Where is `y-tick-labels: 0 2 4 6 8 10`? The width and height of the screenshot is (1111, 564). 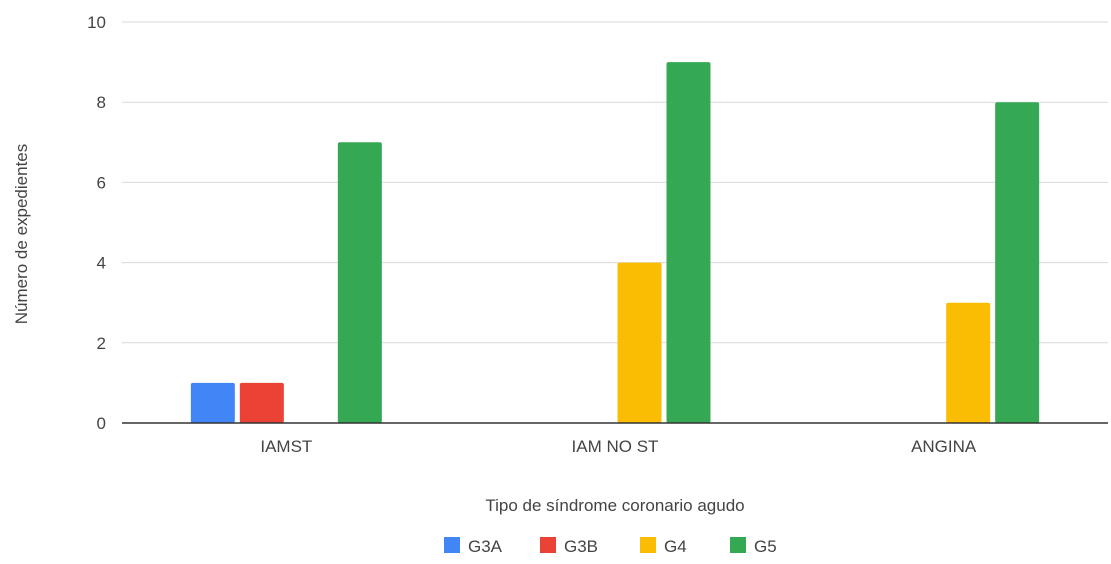
y-tick-labels: 0 2 4 6 8 10 is located at coordinates (96, 223).